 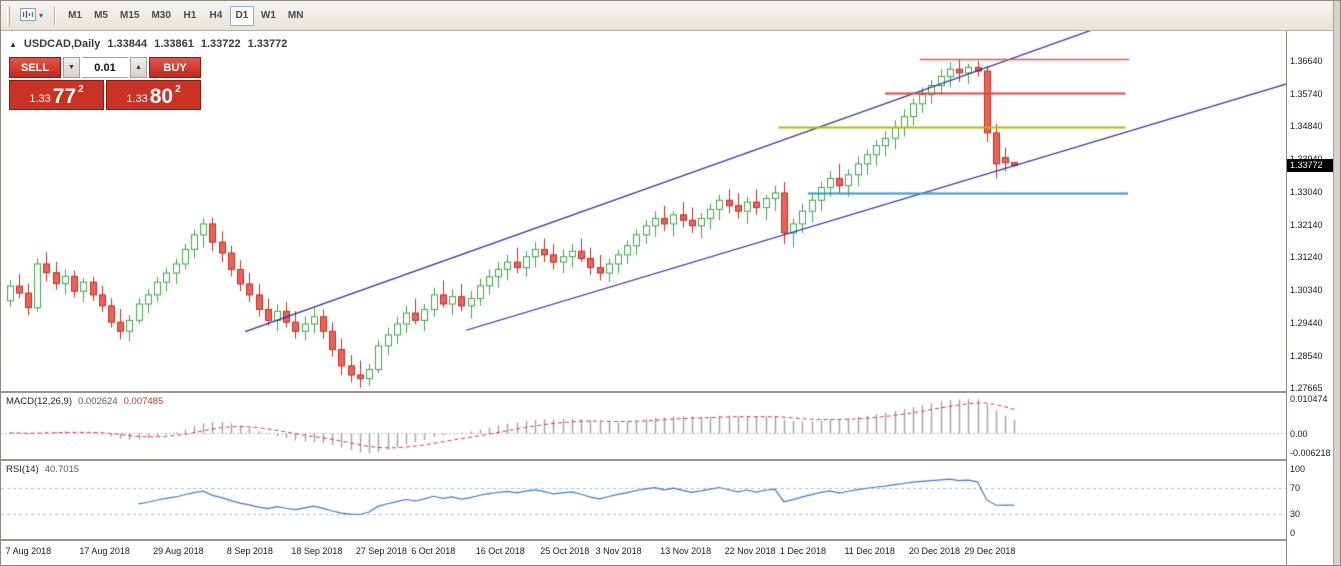 What do you see at coordinates (1336, 283) in the screenshot?
I see `window-right-edge` at bounding box center [1336, 283].